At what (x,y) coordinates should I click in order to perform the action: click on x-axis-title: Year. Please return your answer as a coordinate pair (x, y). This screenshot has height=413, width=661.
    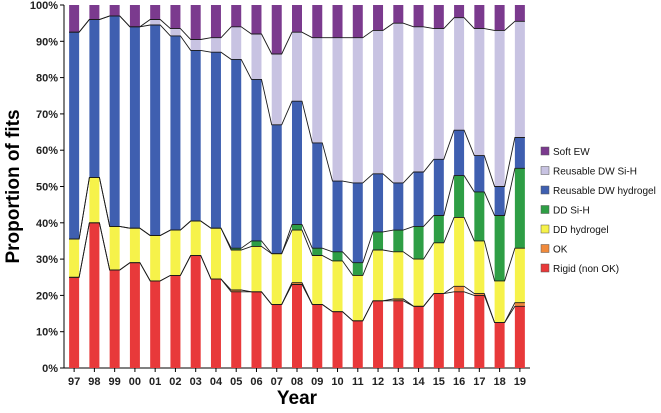
    Looking at the image, I should click on (297, 398).